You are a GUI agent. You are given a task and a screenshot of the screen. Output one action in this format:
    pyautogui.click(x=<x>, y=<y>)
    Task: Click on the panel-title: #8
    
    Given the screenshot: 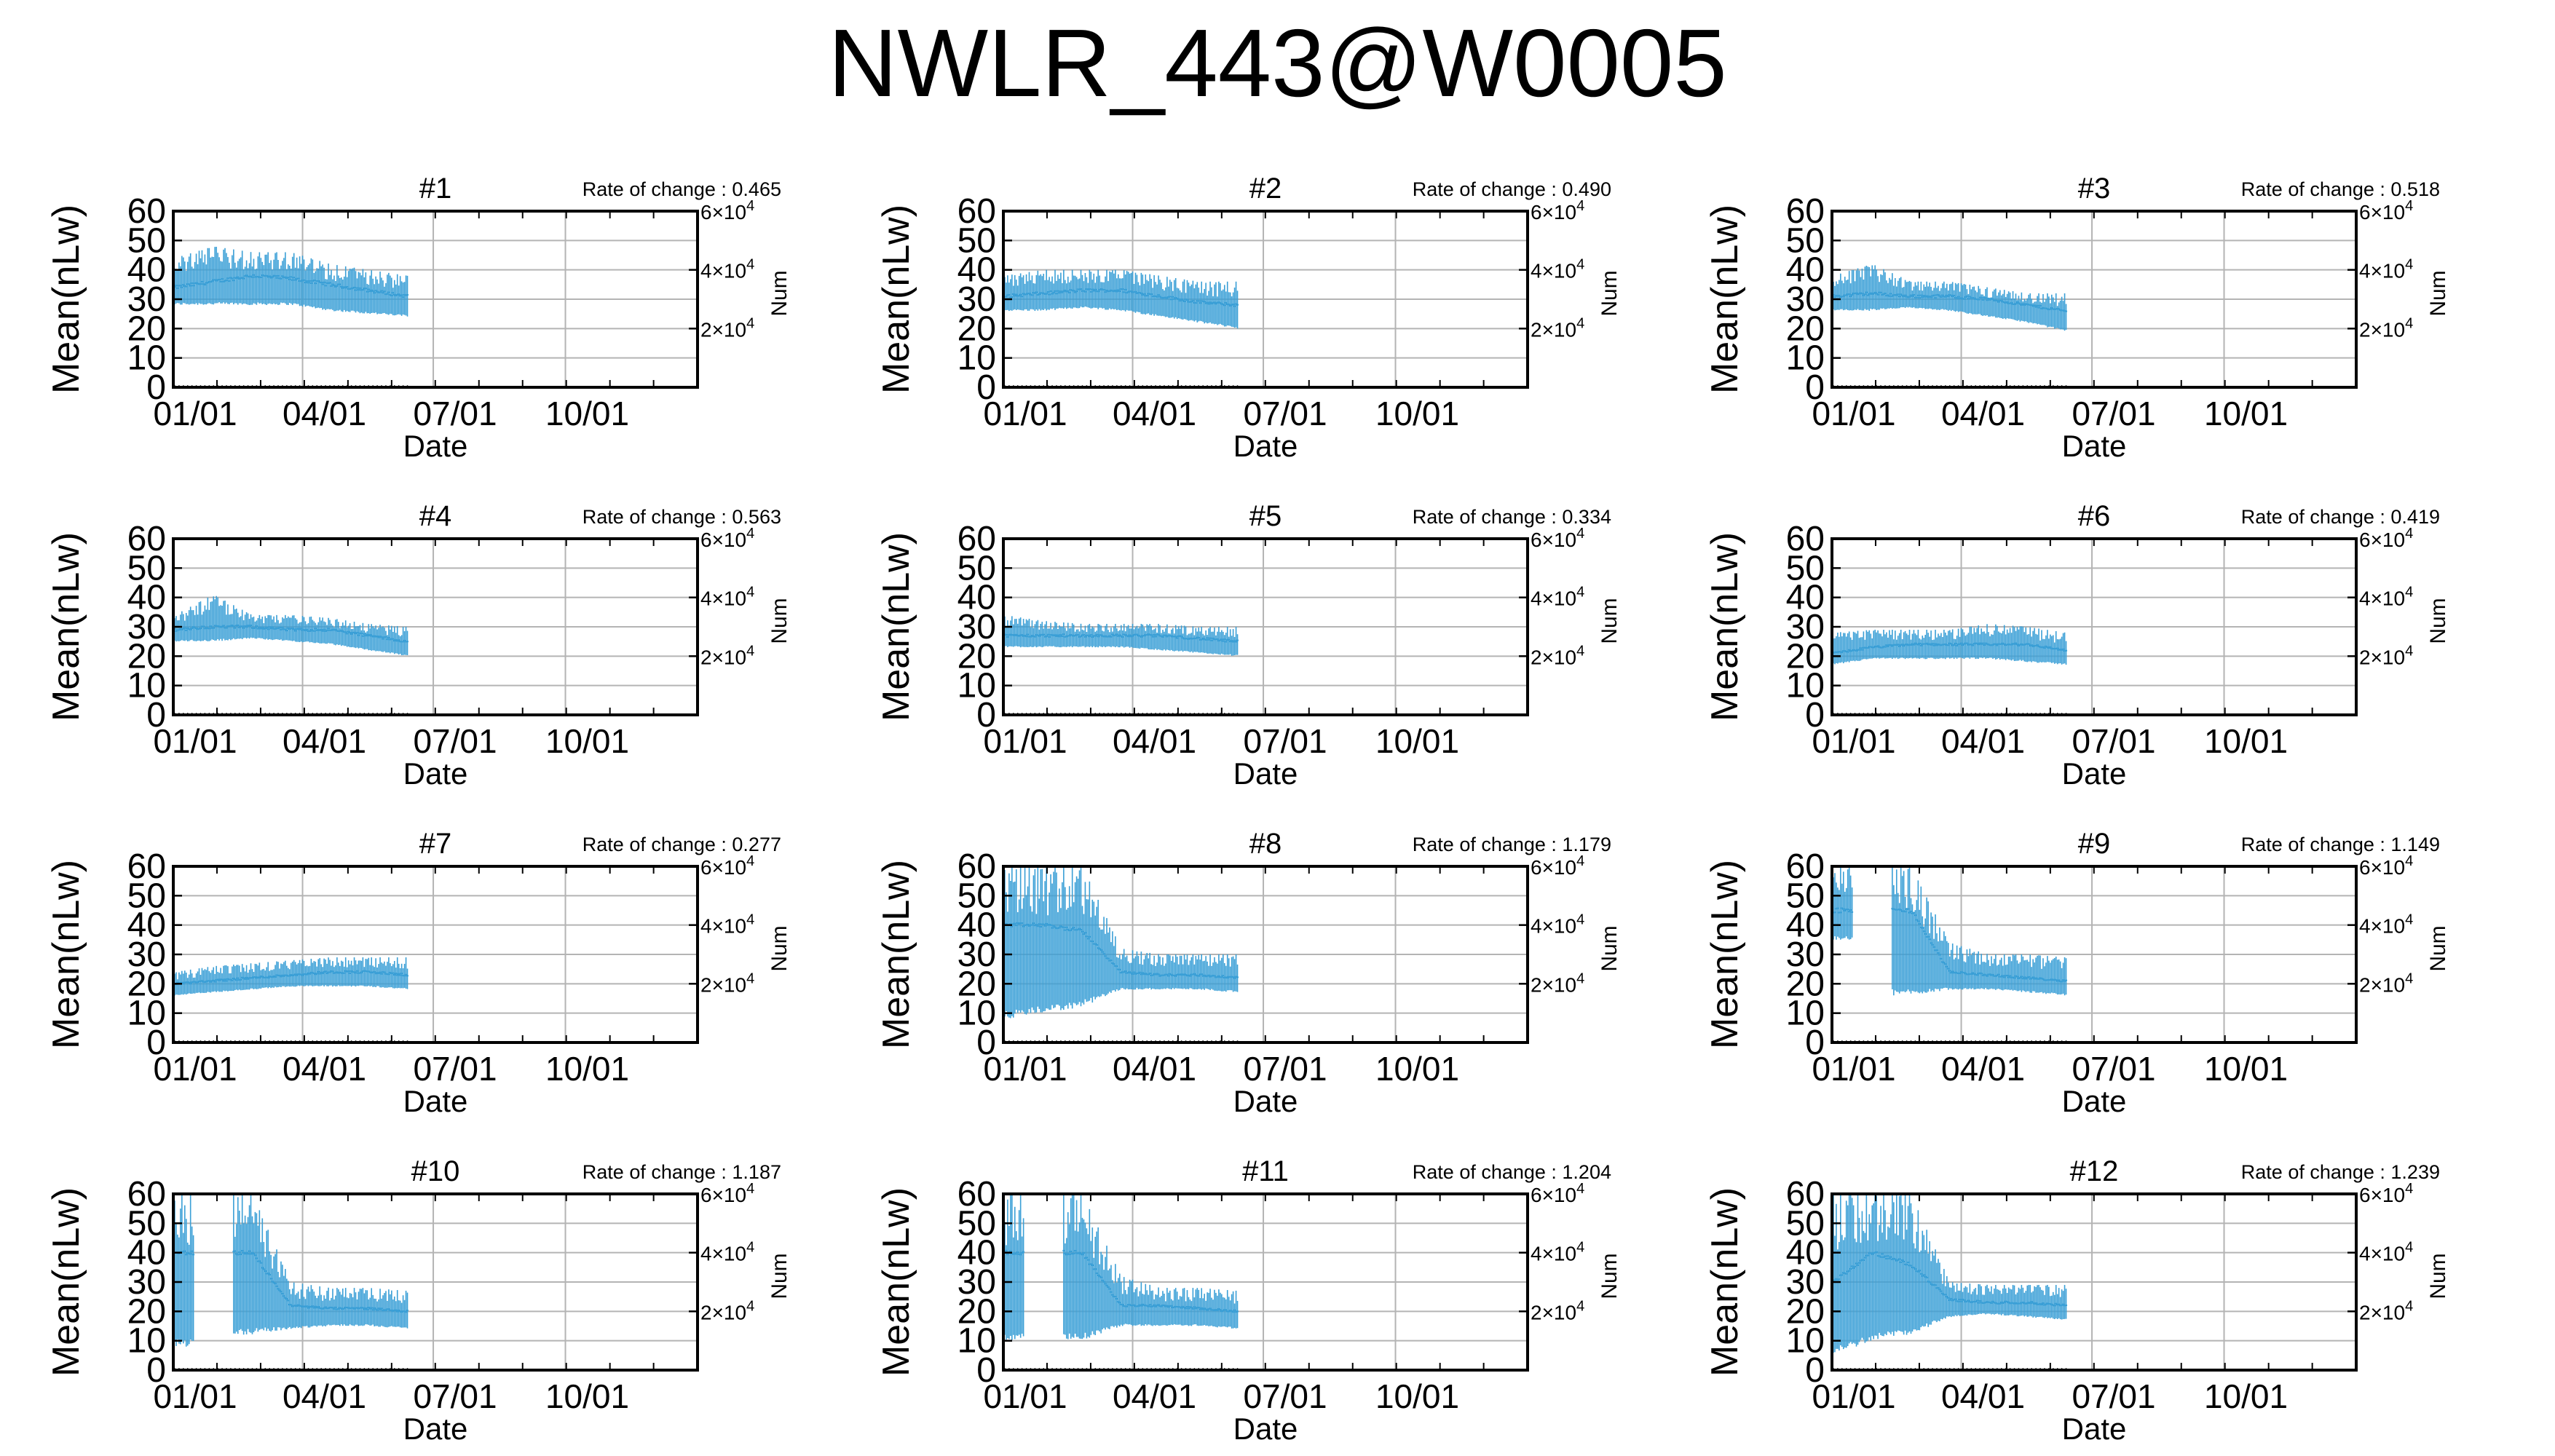 What is the action you would take?
    pyautogui.click(x=1265, y=844)
    